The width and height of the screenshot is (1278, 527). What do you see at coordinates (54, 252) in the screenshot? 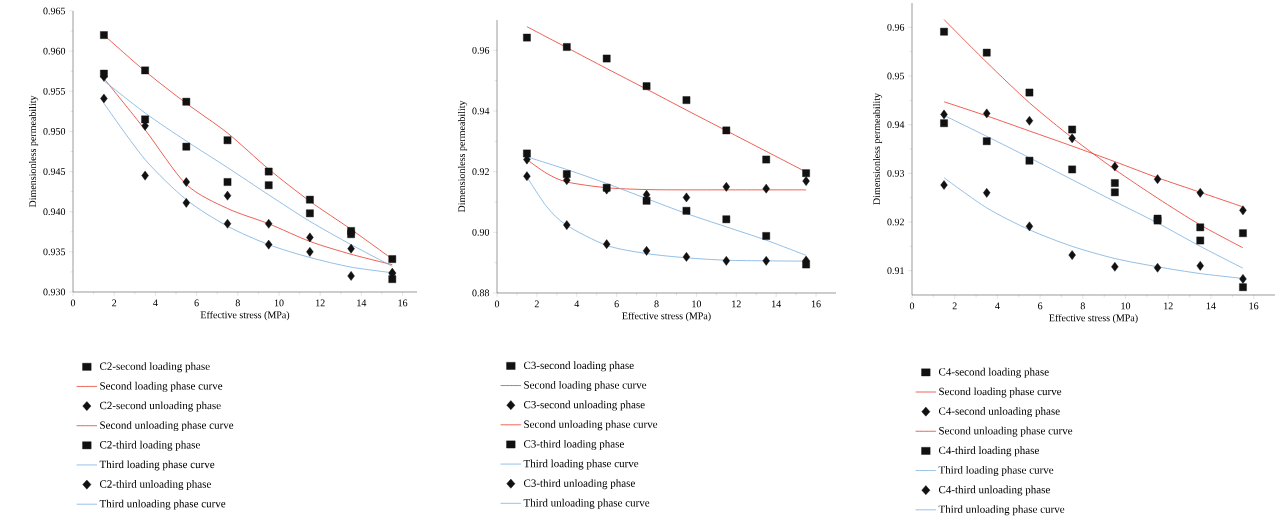
I see `y-tick-label: 0.935` at bounding box center [54, 252].